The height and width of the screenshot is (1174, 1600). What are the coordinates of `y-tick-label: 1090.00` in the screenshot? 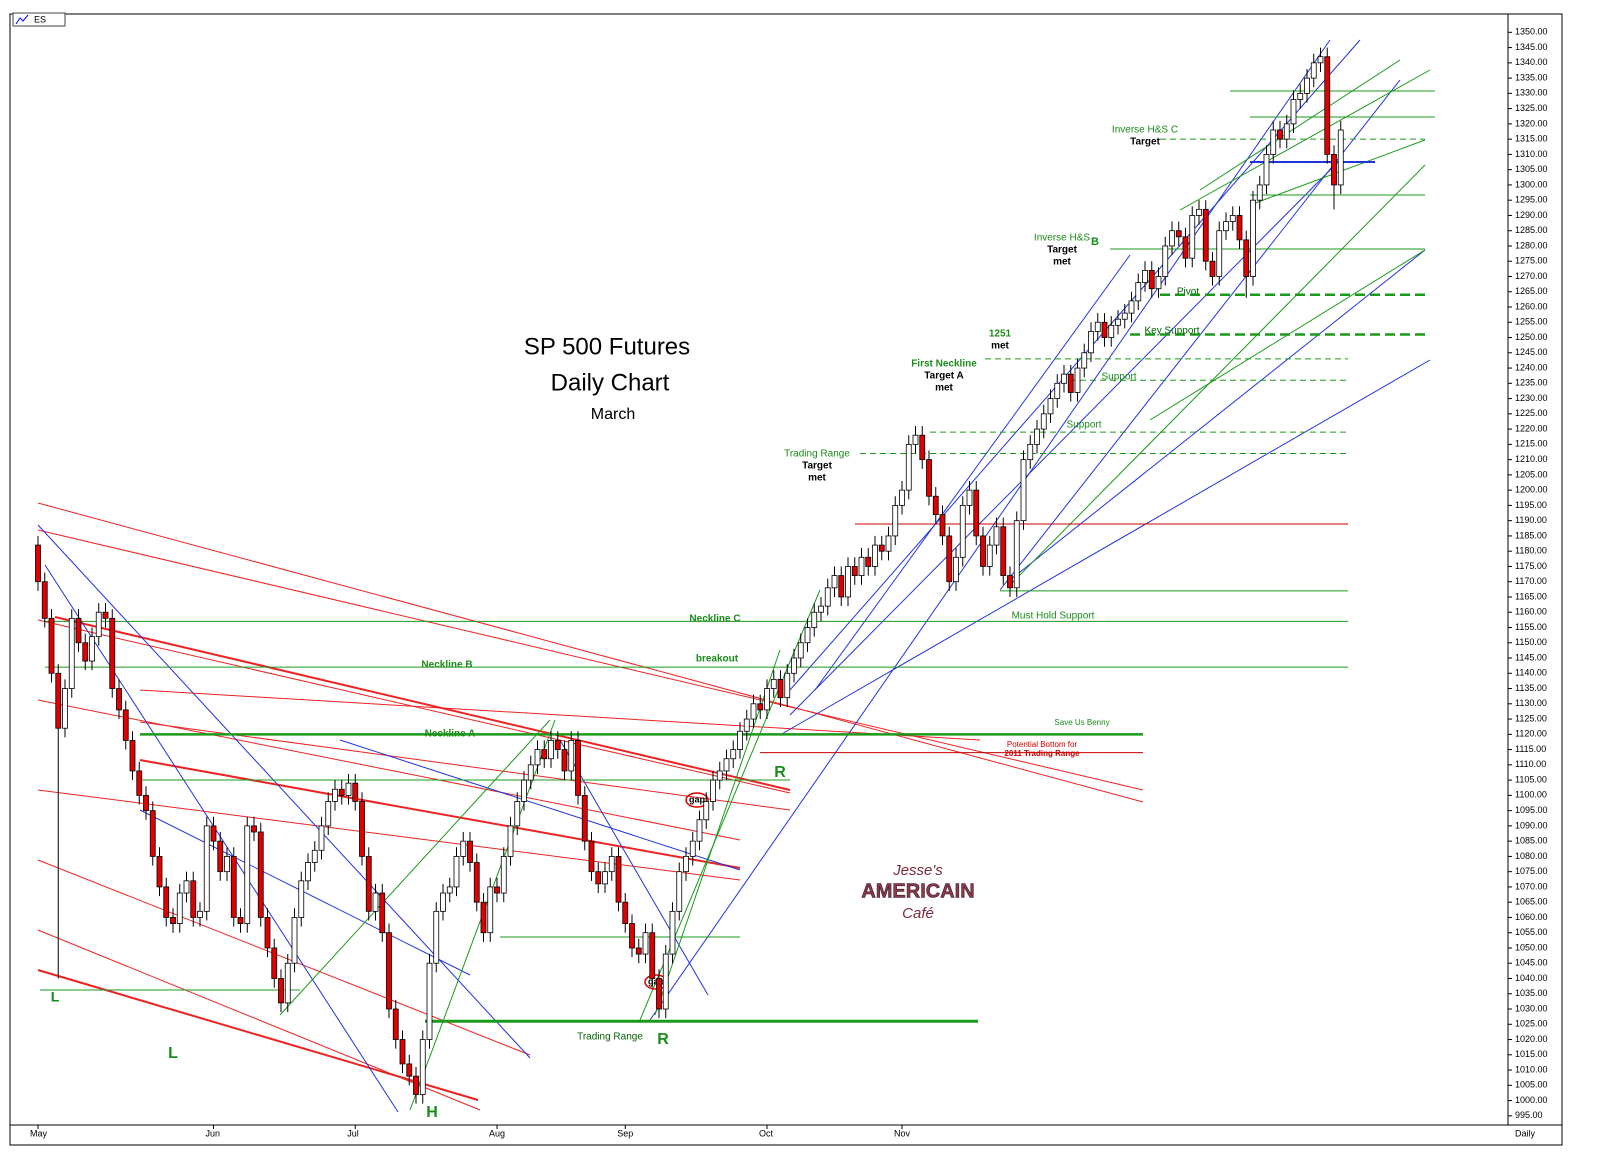 It's located at (1531, 825).